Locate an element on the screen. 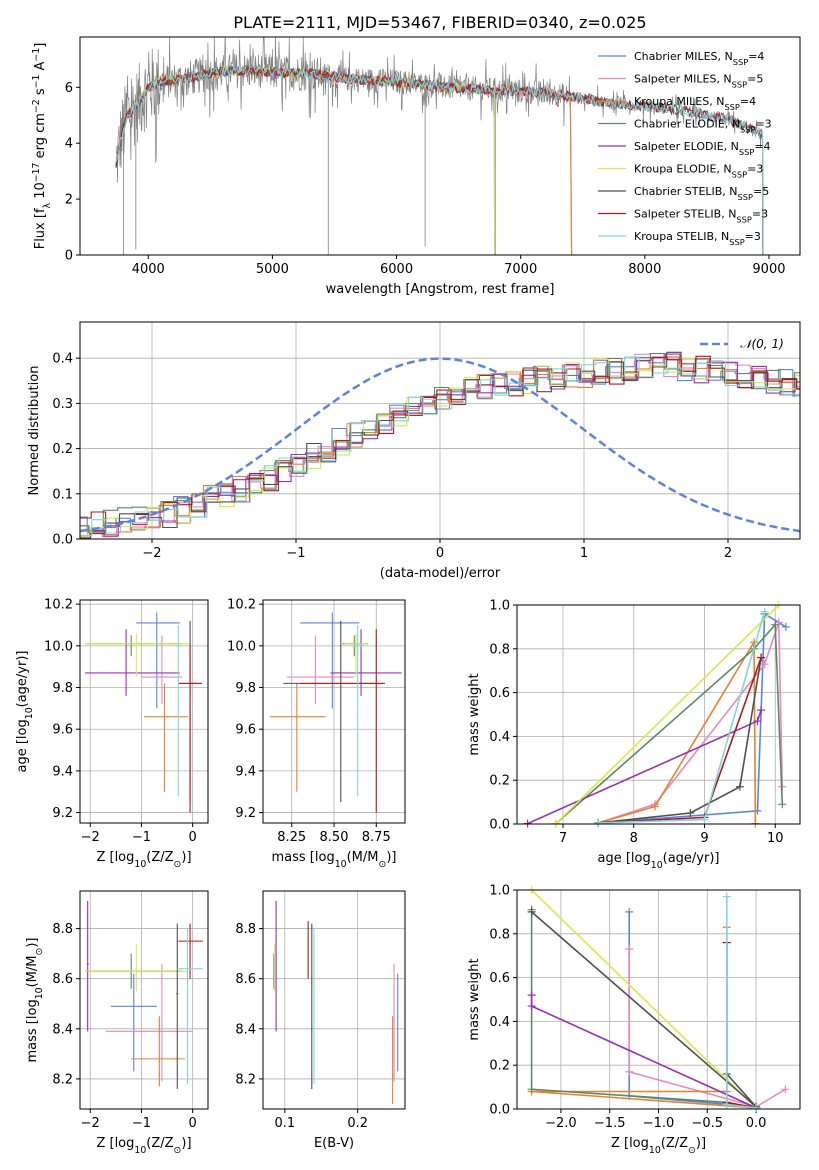 The image size is (819, 1170). x-tick-label: 0.2 is located at coordinates (357, 1123).